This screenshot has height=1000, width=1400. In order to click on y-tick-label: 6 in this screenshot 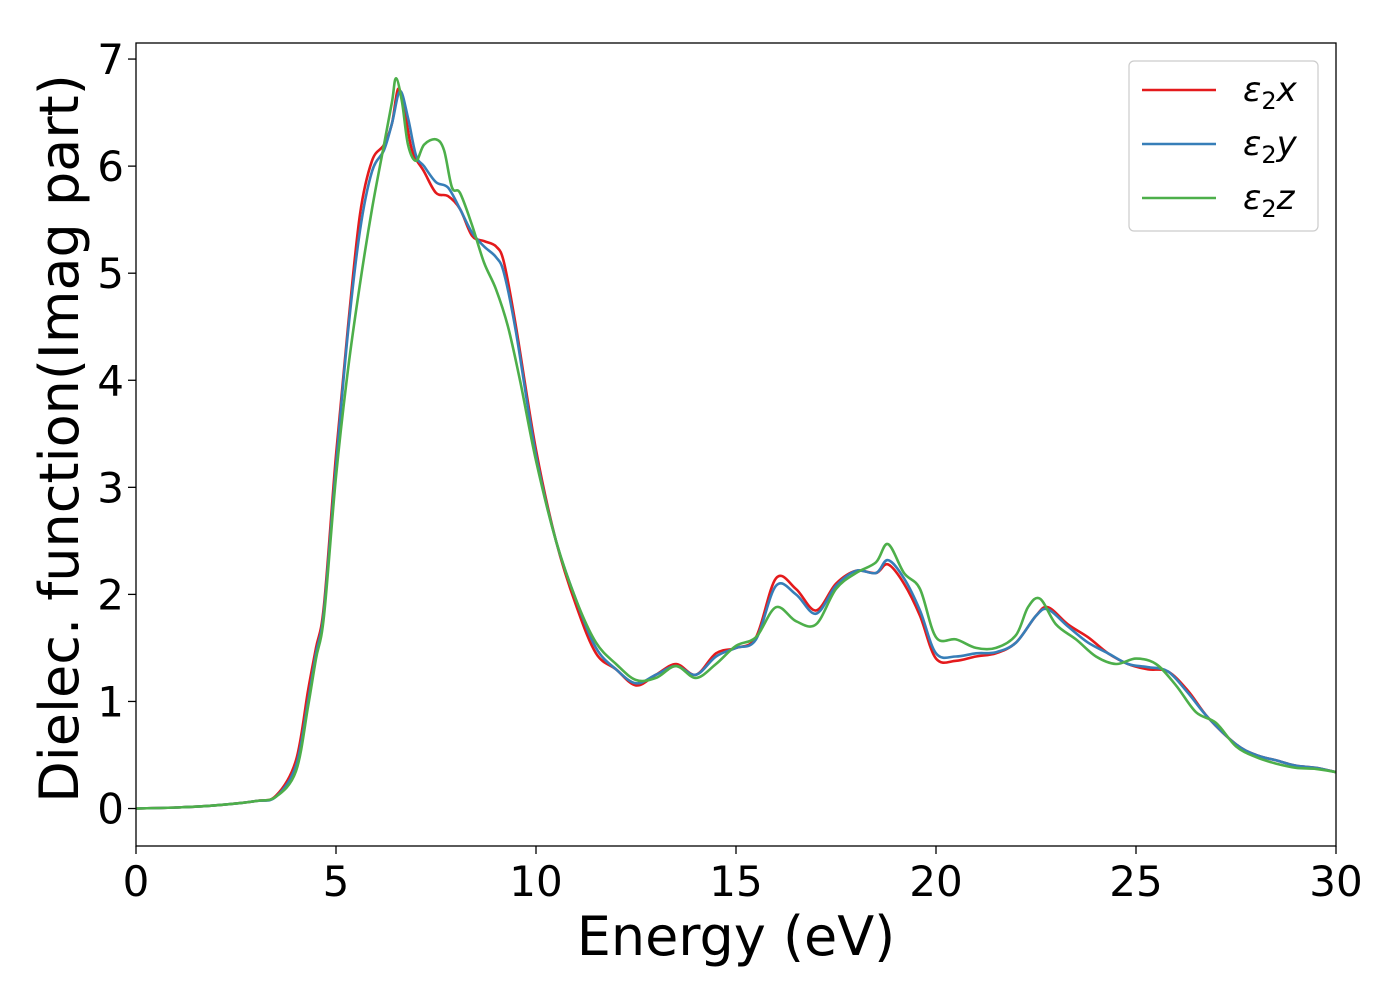, I will do `click(110, 166)`.